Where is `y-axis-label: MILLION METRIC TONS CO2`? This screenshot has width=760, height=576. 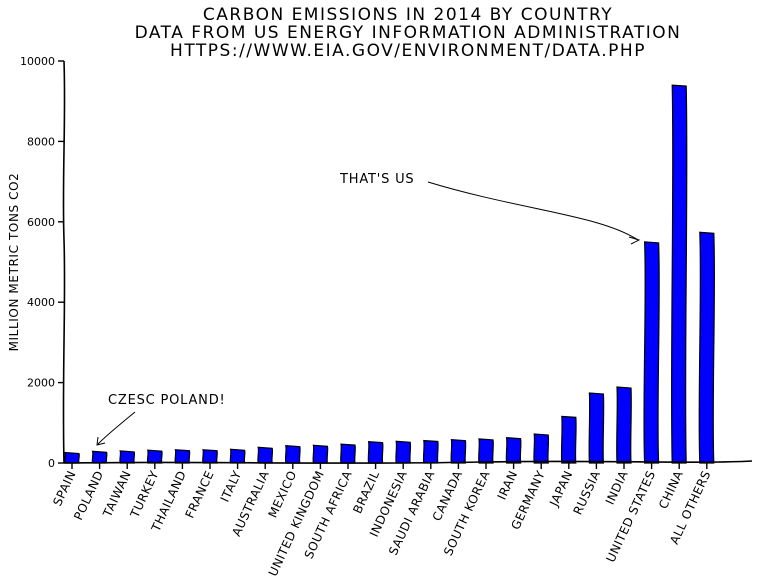 y-axis-label: MILLION METRIC TONS CO2 is located at coordinates (14, 262).